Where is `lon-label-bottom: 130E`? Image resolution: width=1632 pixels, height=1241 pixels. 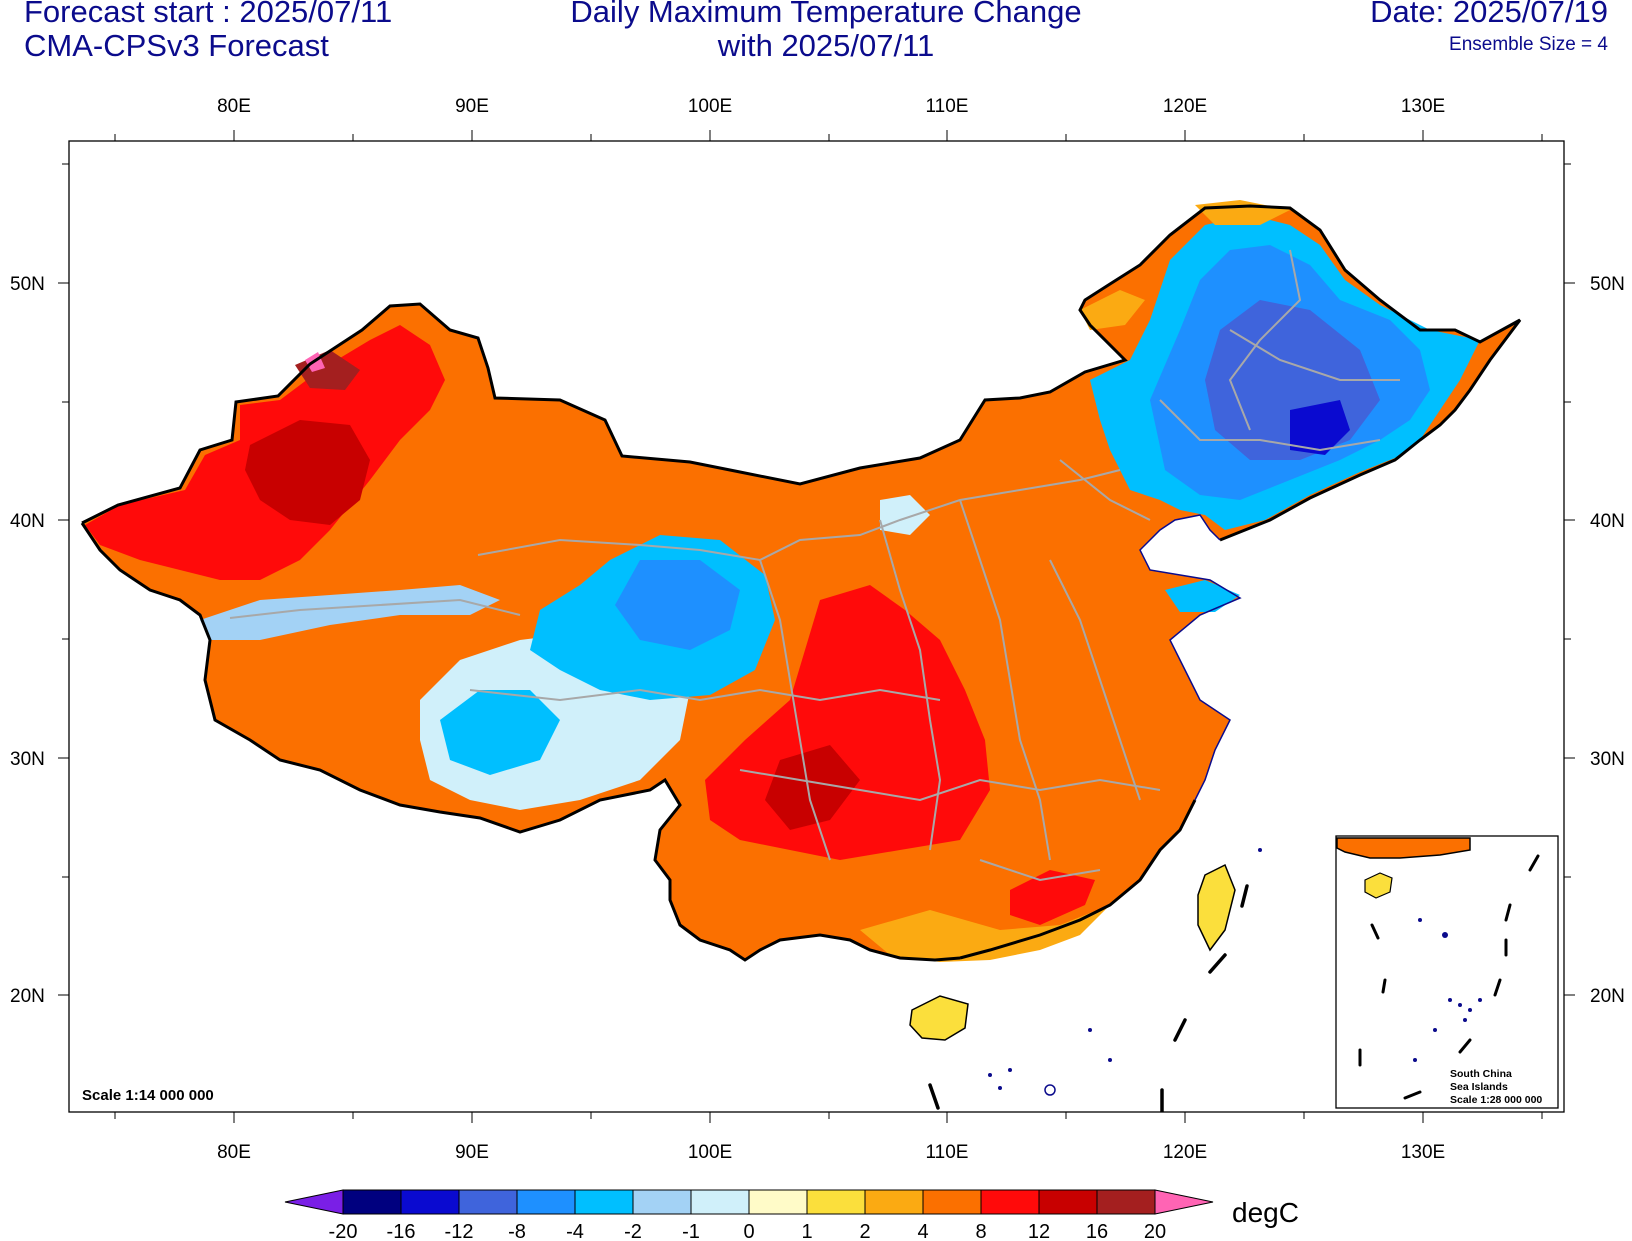 lon-label-bottom: 130E is located at coordinates (1423, 1152).